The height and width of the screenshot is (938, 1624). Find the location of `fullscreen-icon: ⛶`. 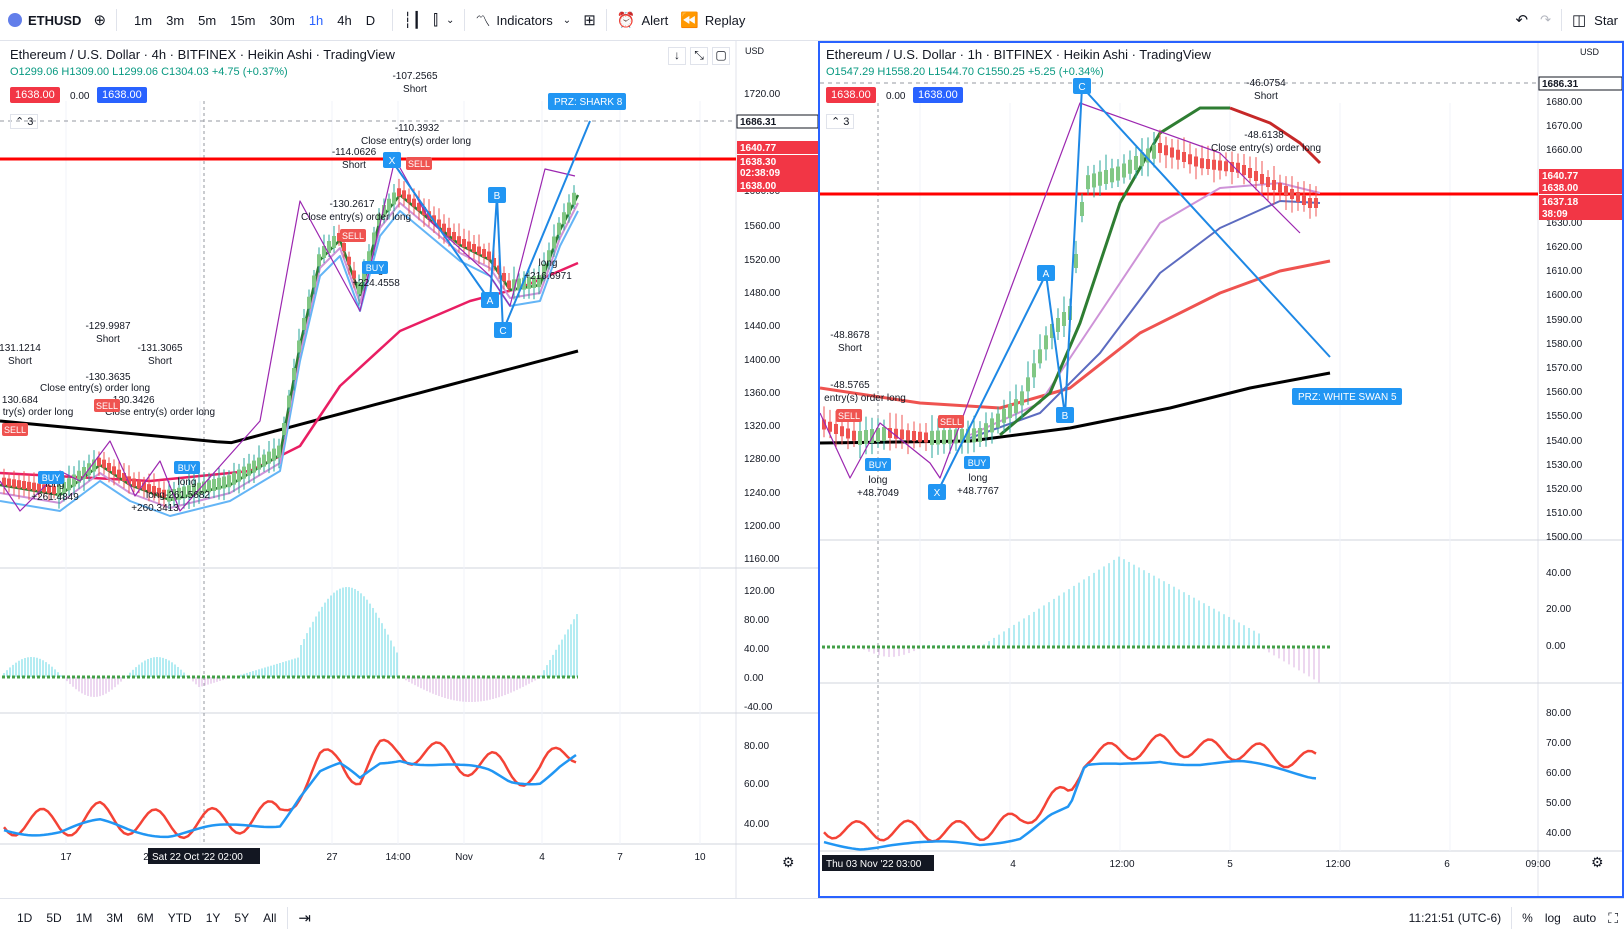

fullscreen-icon: ⛶ is located at coordinates (1613, 917).